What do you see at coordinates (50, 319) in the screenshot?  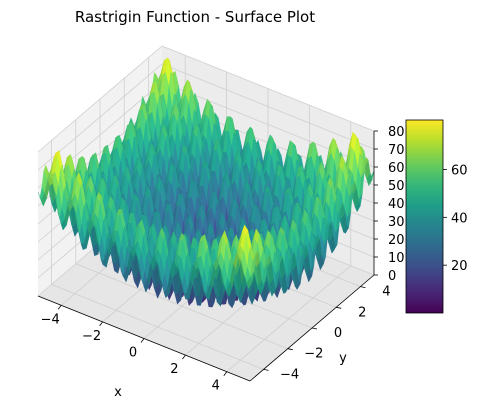 I see `x-tick-label: −4` at bounding box center [50, 319].